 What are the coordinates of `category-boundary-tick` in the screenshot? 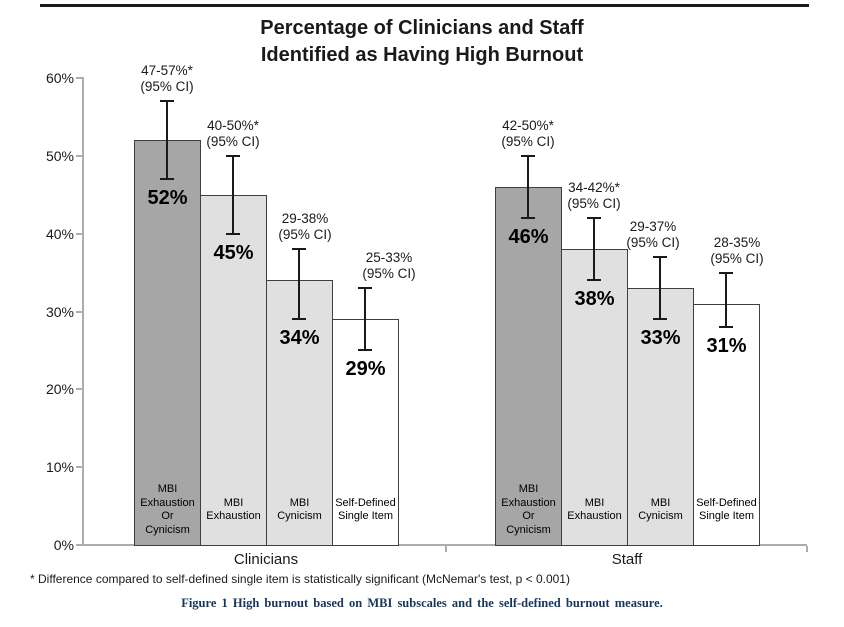 It's located at (807, 549).